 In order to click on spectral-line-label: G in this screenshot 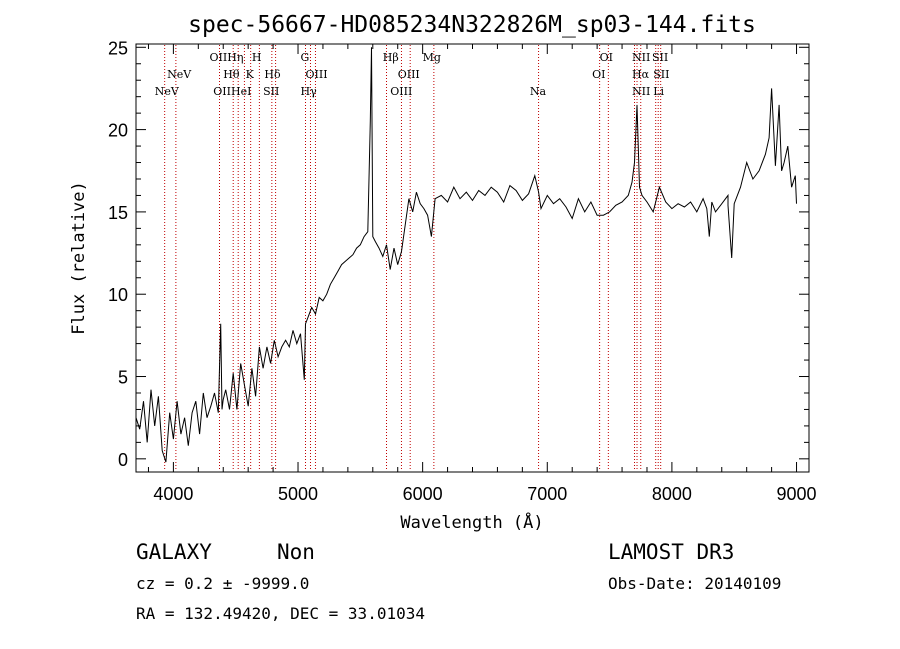, I will do `click(305, 57)`.